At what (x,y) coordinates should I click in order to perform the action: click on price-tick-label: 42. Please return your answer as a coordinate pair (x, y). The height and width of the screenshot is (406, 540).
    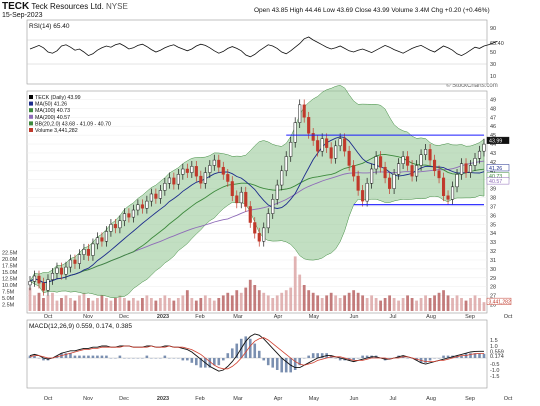
    Looking at the image, I should click on (493, 163).